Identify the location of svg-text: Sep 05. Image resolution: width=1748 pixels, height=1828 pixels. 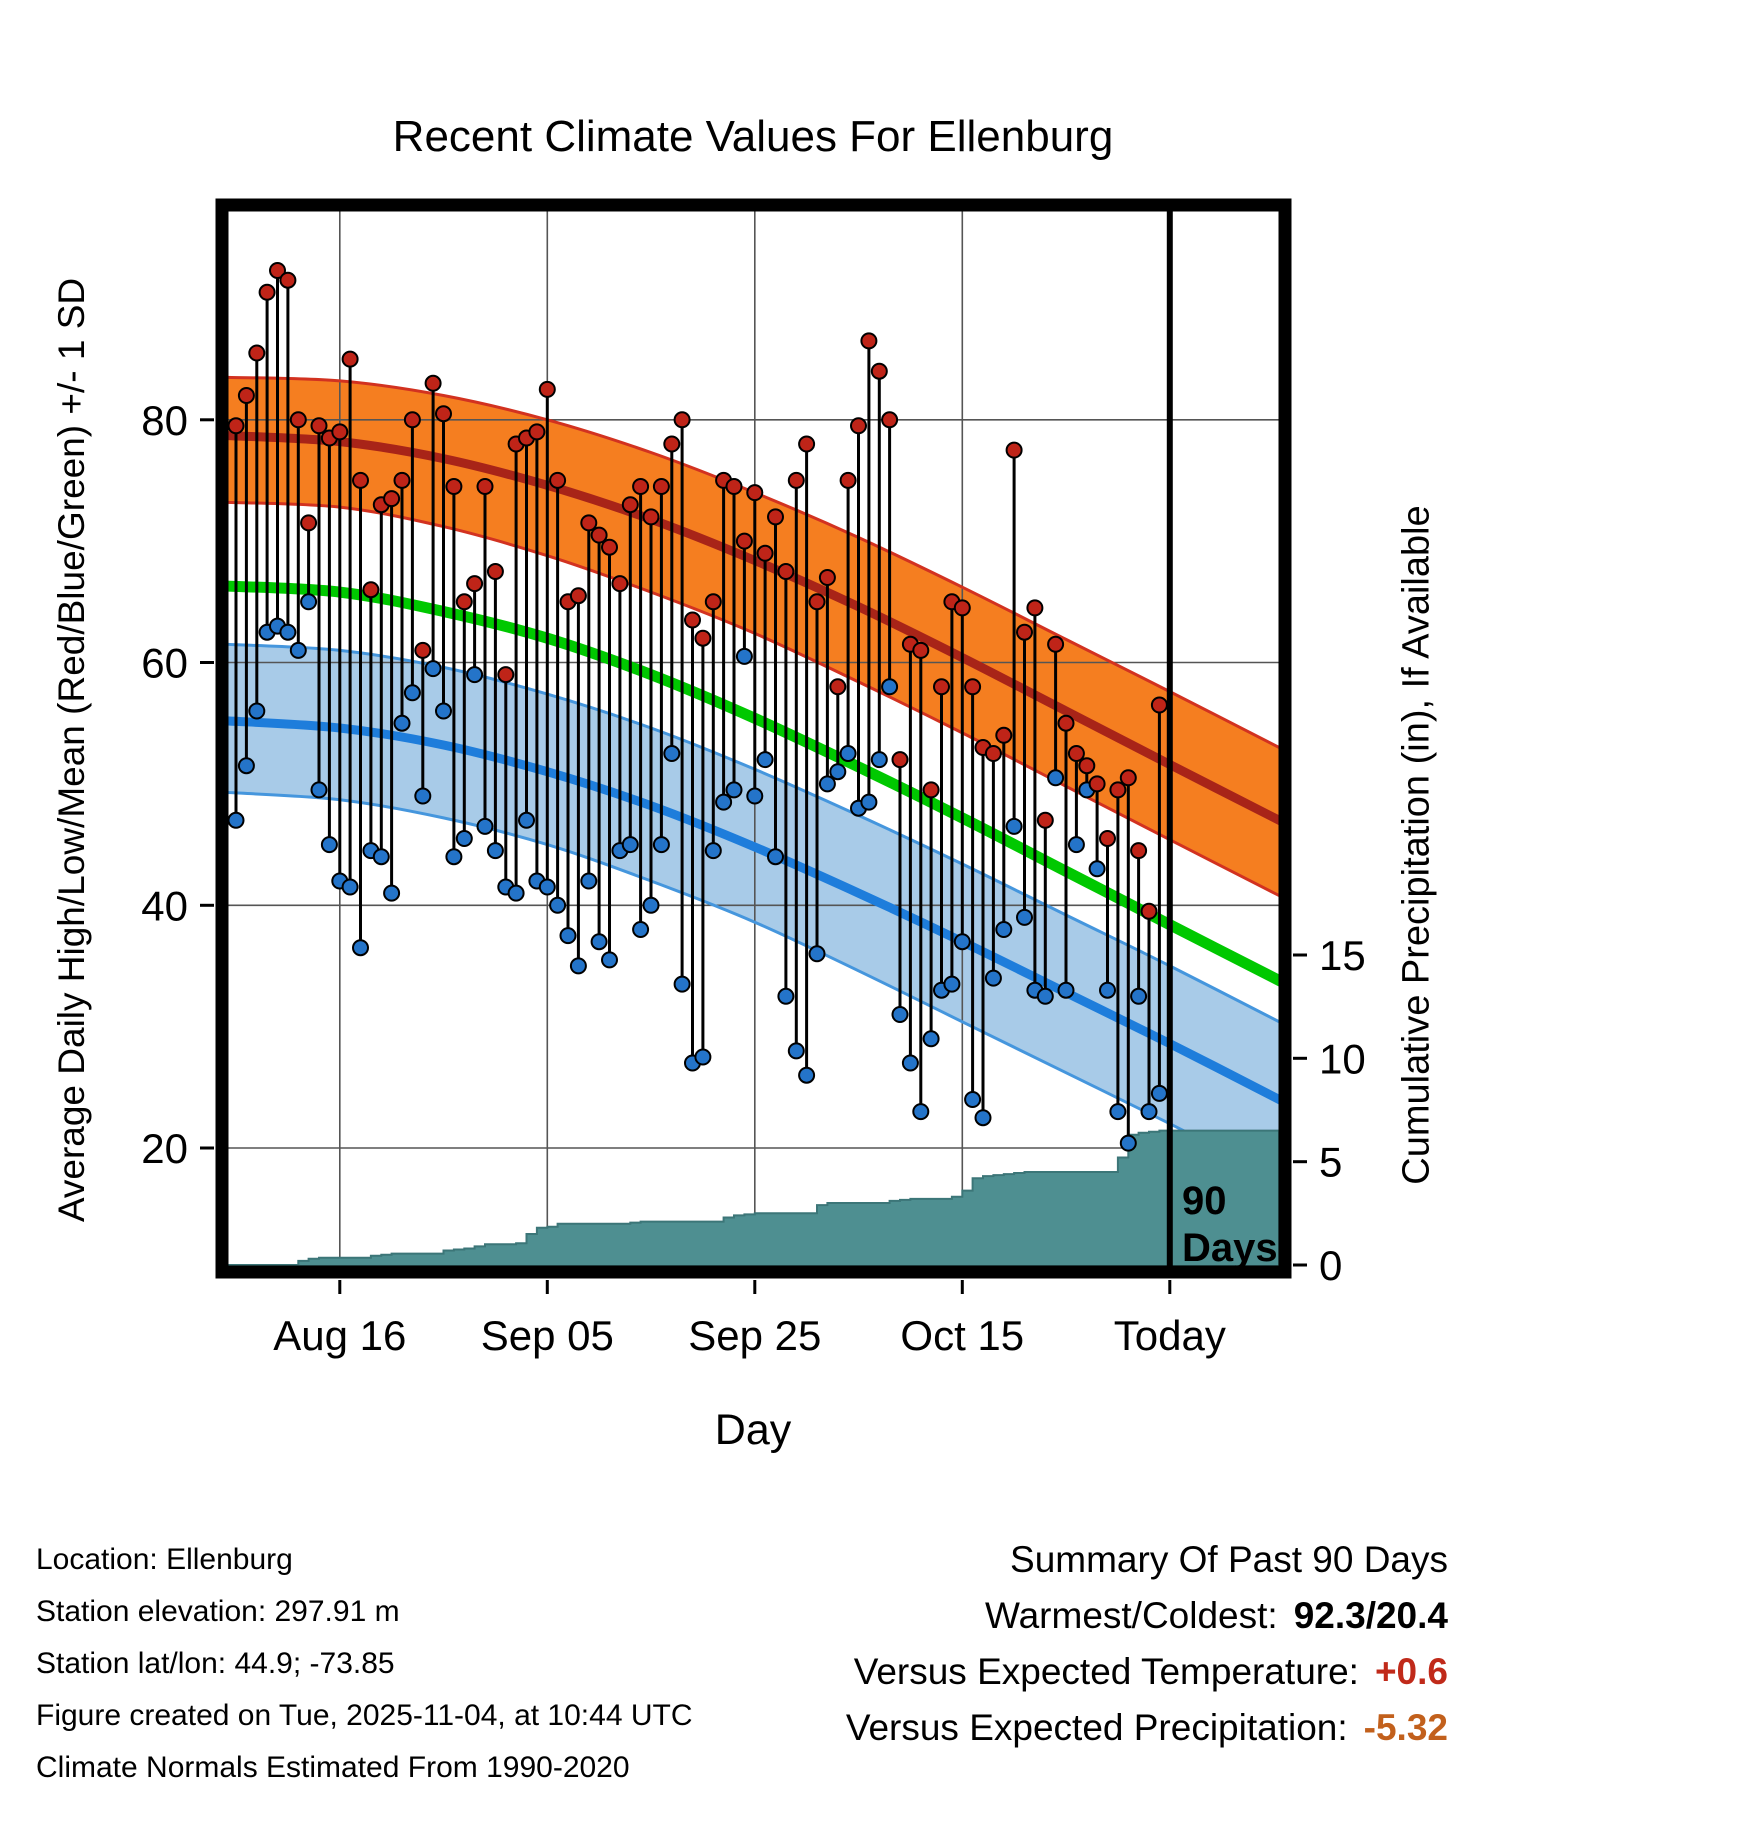
(547, 1335).